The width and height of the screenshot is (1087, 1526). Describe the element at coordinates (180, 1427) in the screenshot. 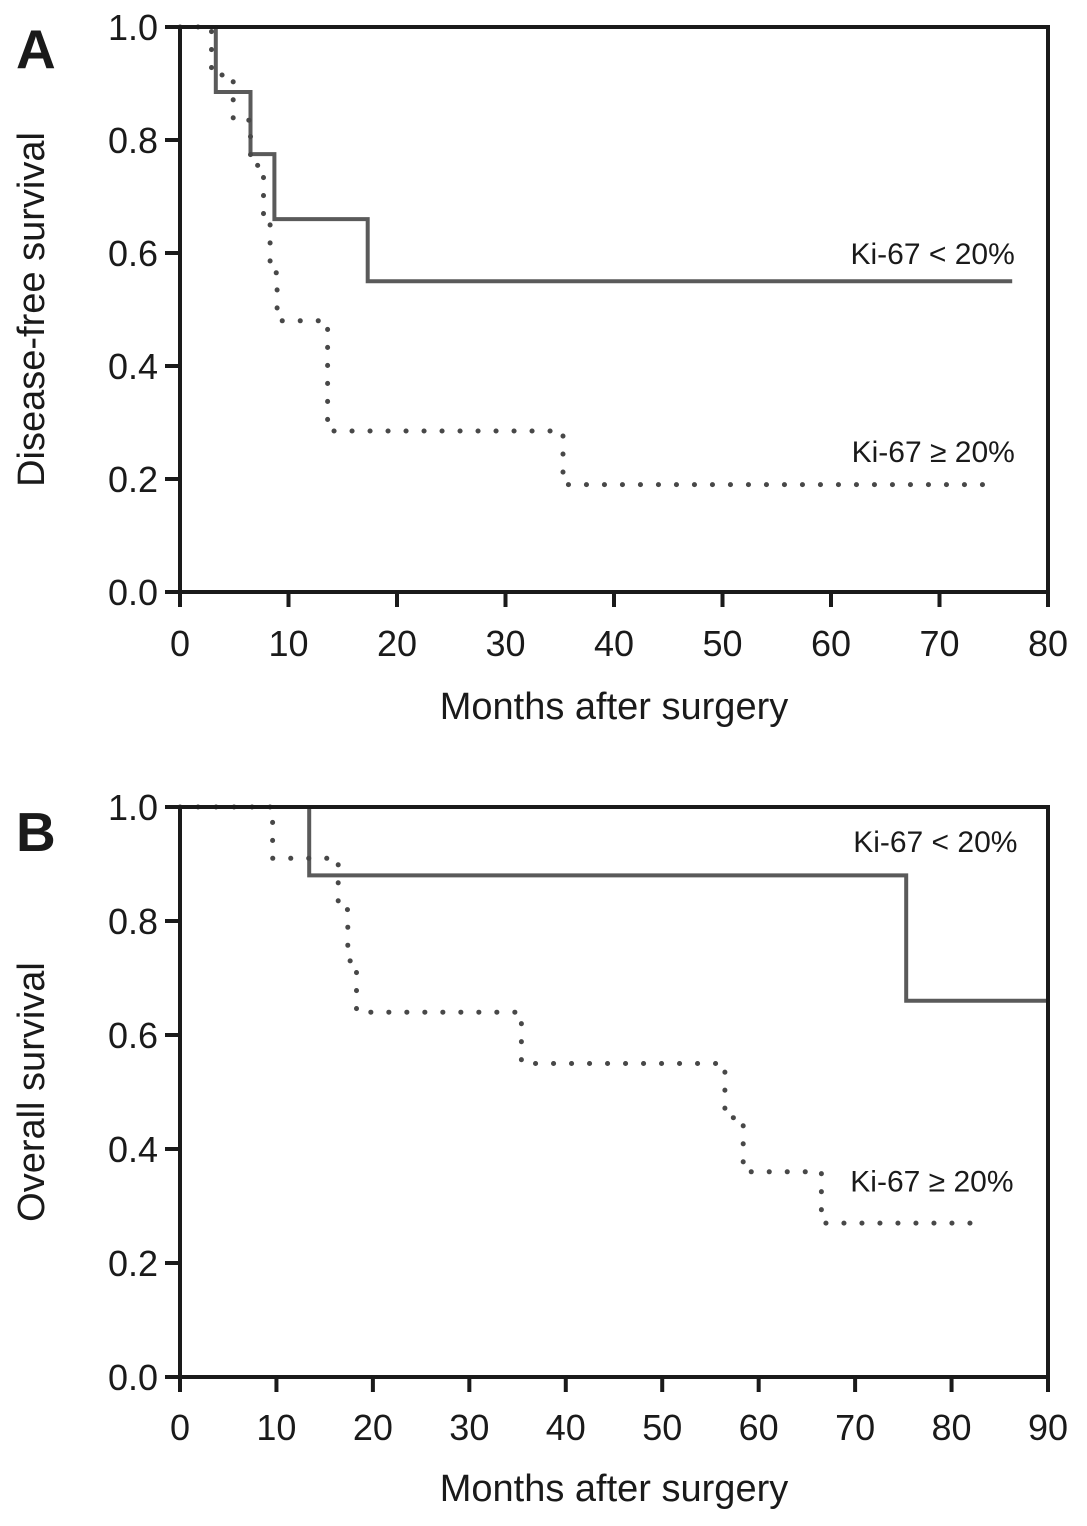

I see `panel-b-x-tick-label: 0` at that location.